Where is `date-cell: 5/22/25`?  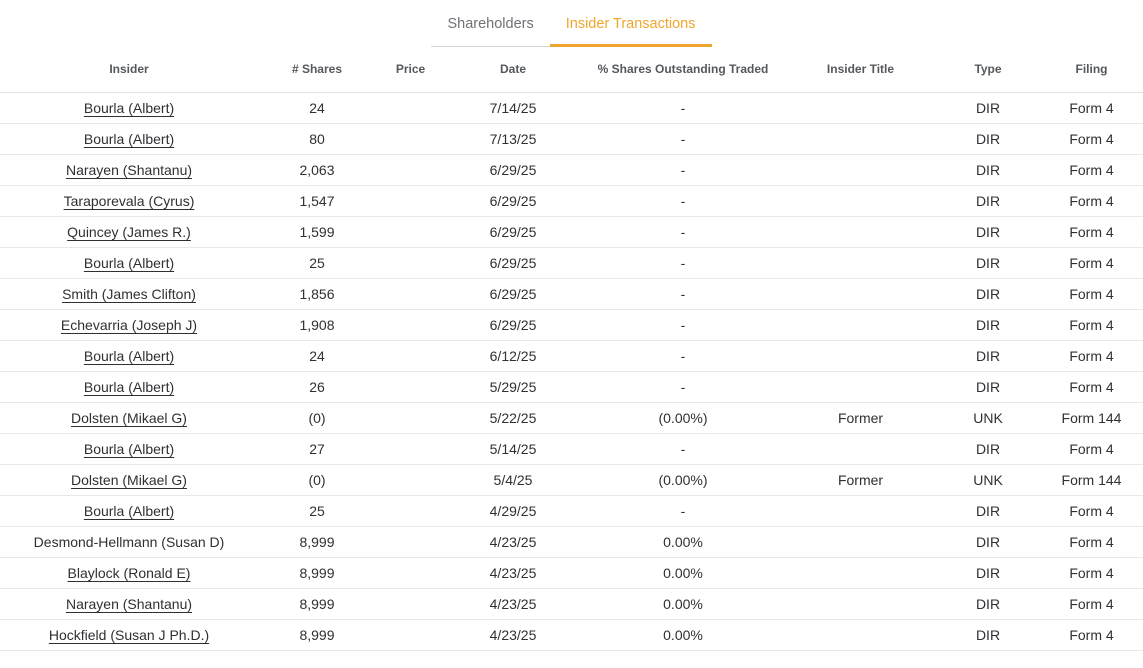 date-cell: 5/22/25 is located at coordinates (513, 418).